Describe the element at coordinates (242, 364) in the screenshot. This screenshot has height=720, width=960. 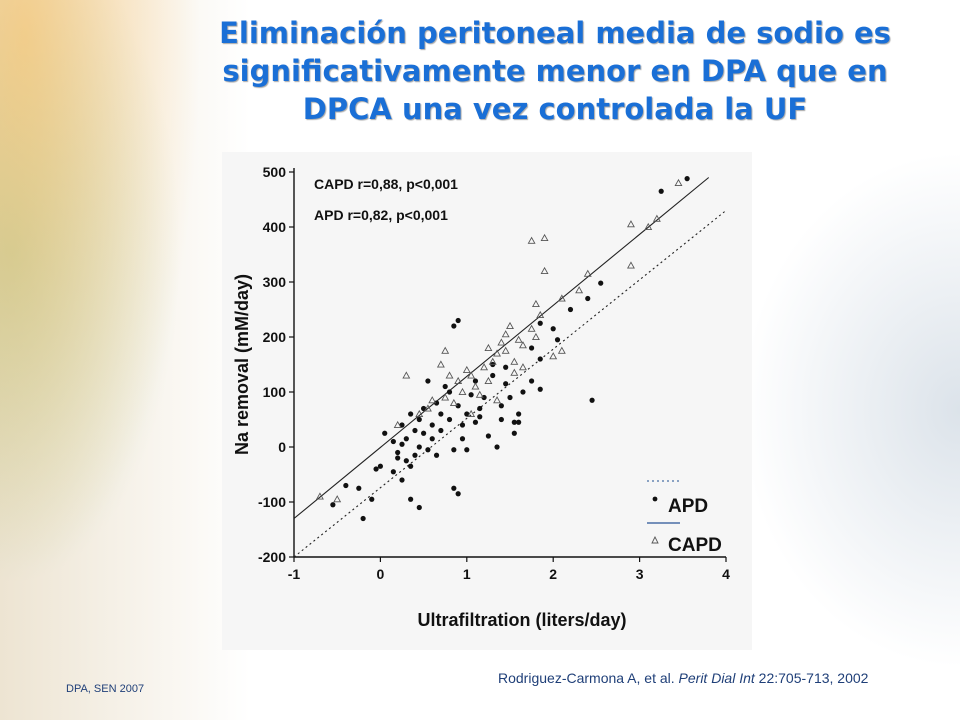
I see `y-axis-title: Na removal (mM/day)` at that location.